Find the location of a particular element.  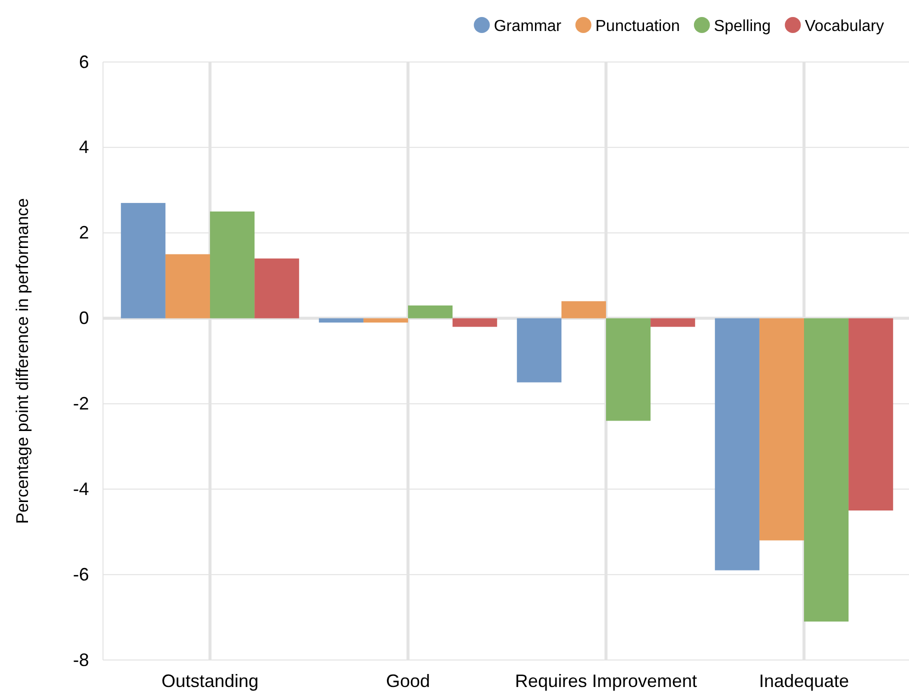

y-axis-title: Percentage point difference in performance is located at coordinates (22, 361).